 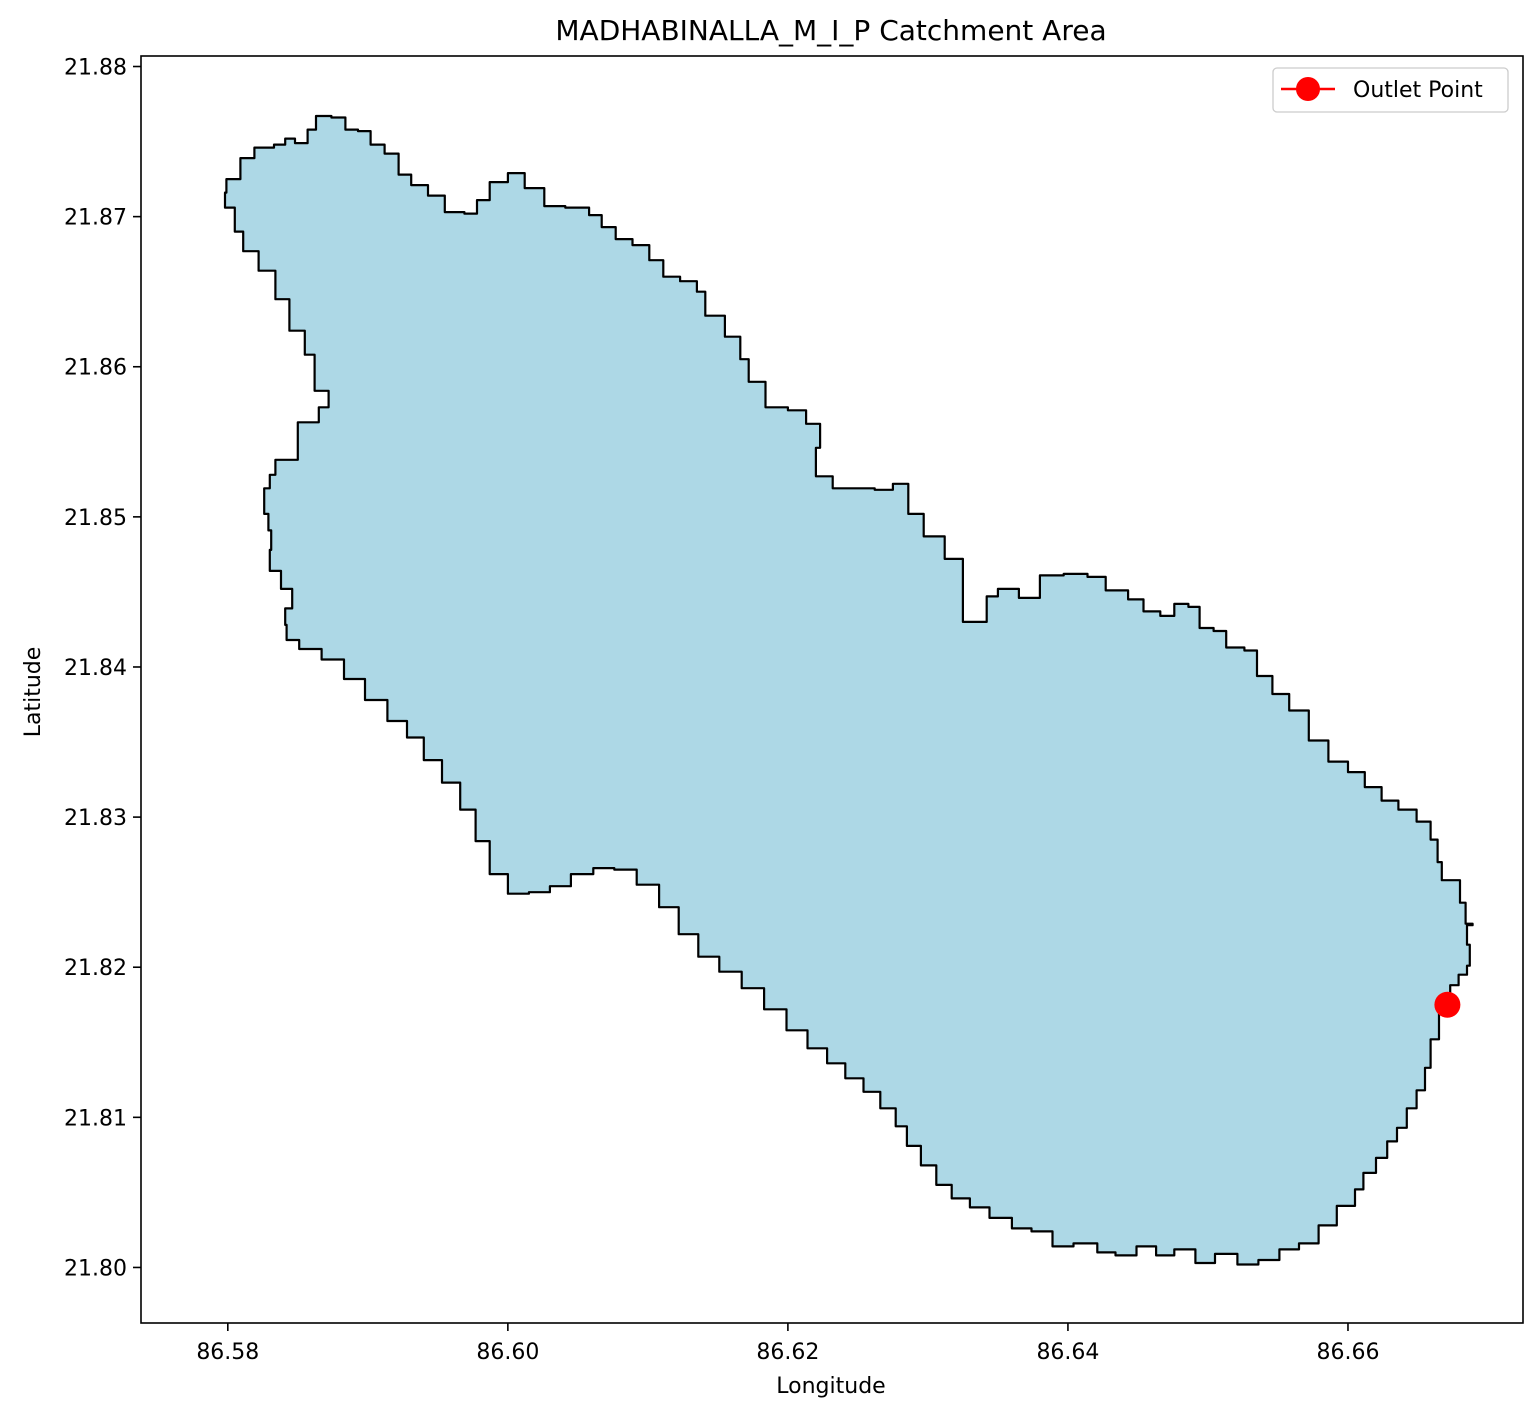 What do you see at coordinates (1308, 89) in the screenshot?
I see `legend-marker` at bounding box center [1308, 89].